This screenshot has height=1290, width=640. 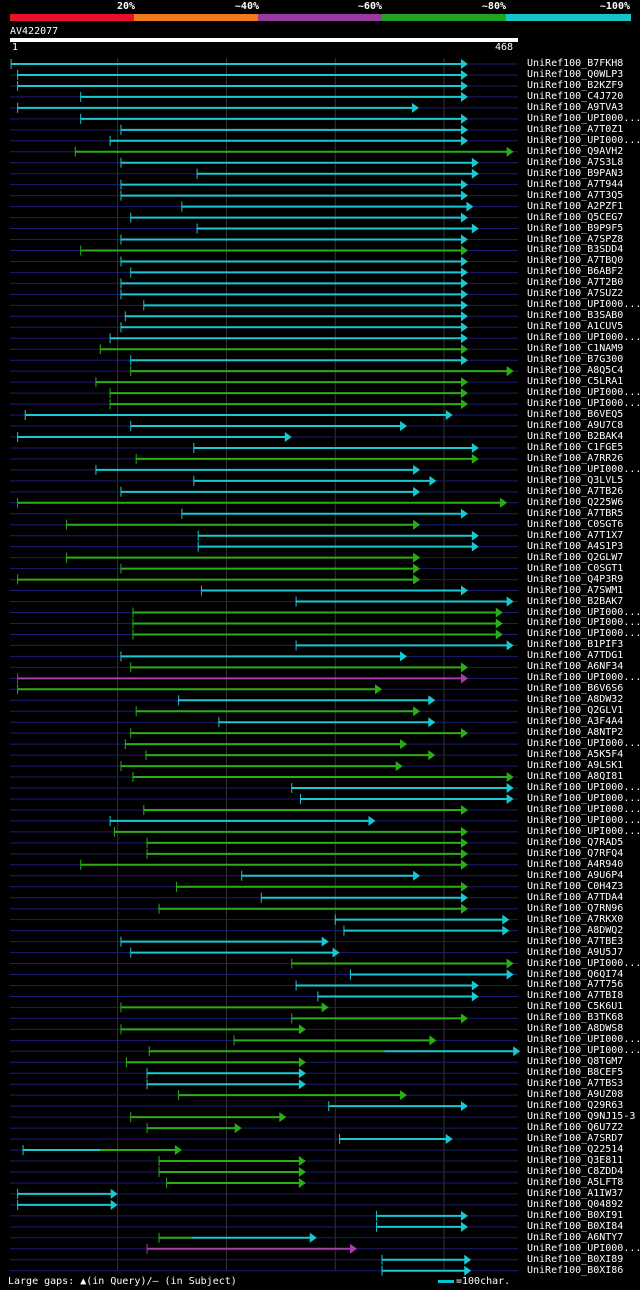 What do you see at coordinates (575, 261) in the screenshot?
I see `hit-name: UniRef100_A7TBQ0` at bounding box center [575, 261].